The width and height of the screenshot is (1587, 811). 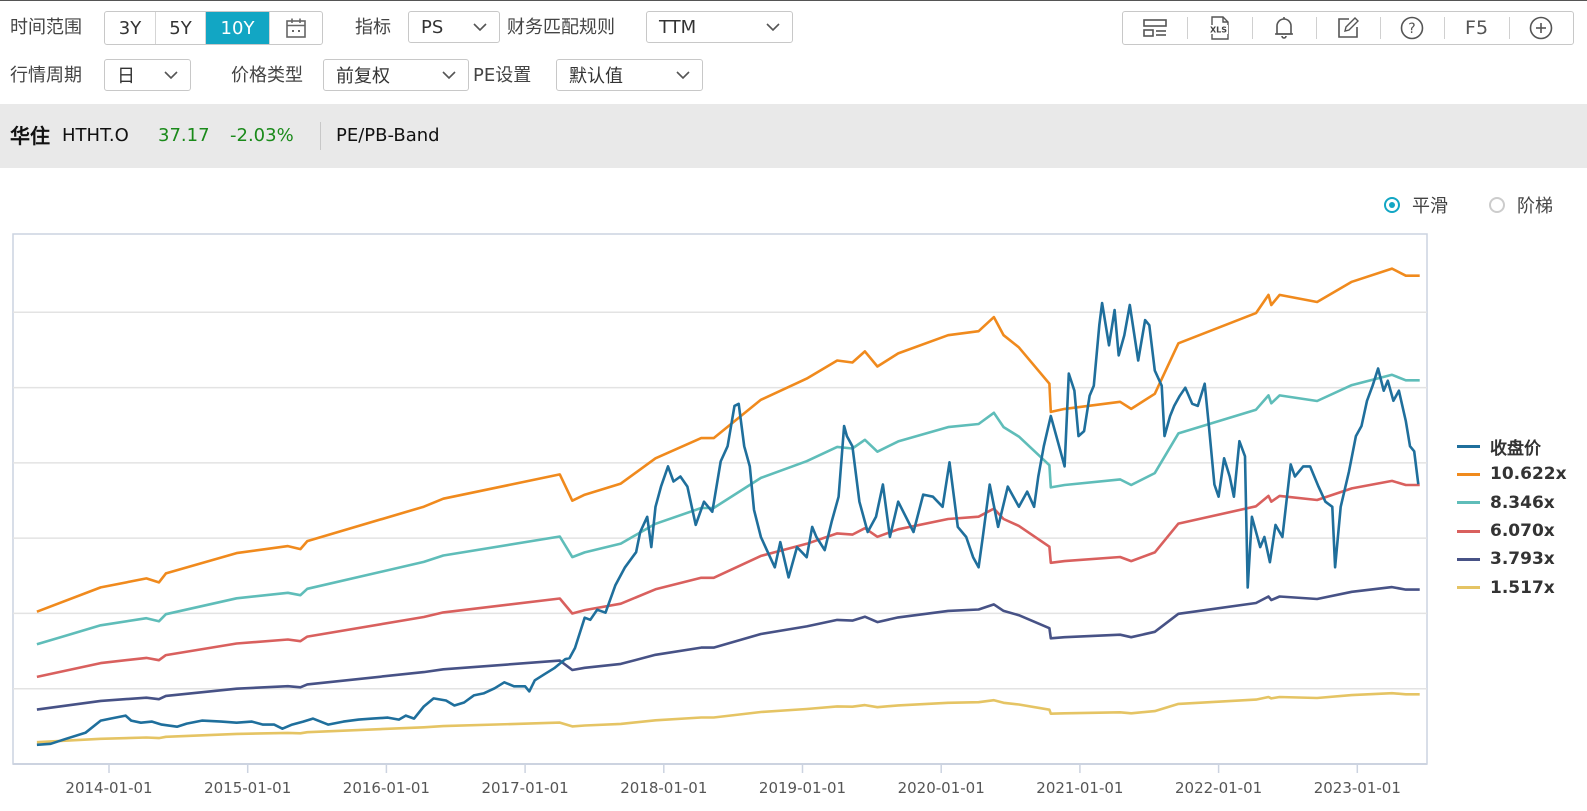 What do you see at coordinates (1476, 28) in the screenshot?
I see `refresh-f5-button: F5` at bounding box center [1476, 28].